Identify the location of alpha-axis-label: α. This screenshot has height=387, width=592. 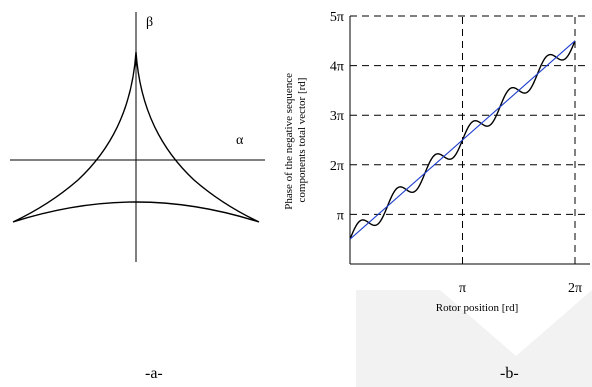
(240, 140).